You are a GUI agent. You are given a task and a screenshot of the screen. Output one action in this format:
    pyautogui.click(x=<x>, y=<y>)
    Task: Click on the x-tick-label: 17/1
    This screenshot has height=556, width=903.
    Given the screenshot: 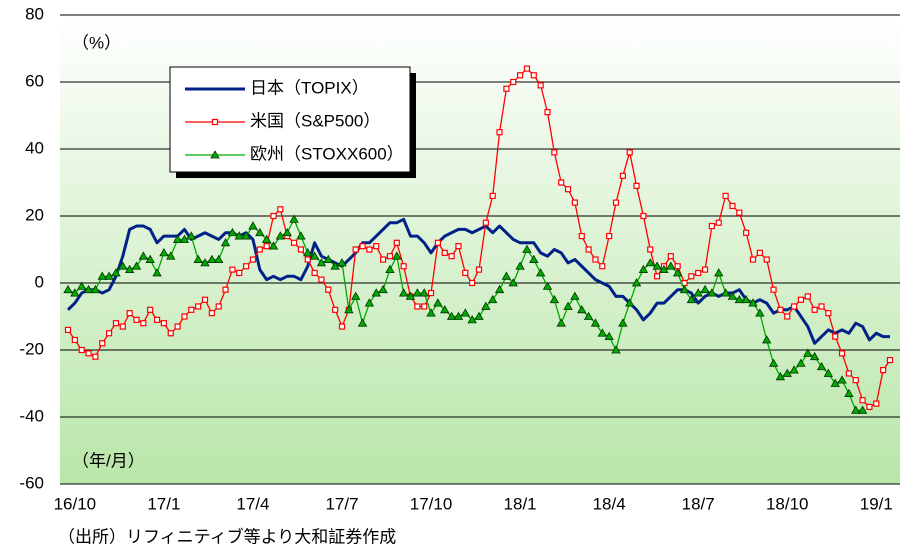 What is the action you would take?
    pyautogui.click(x=163, y=503)
    